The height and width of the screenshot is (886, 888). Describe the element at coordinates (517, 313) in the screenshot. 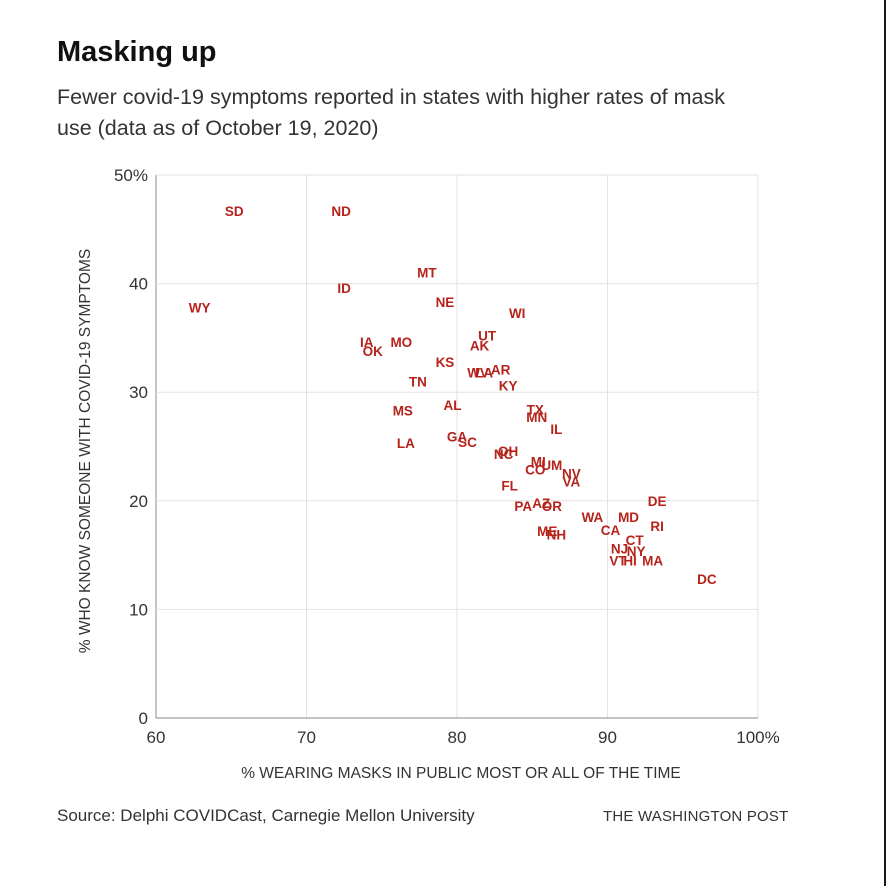

I see `point-wi: WI` at that location.